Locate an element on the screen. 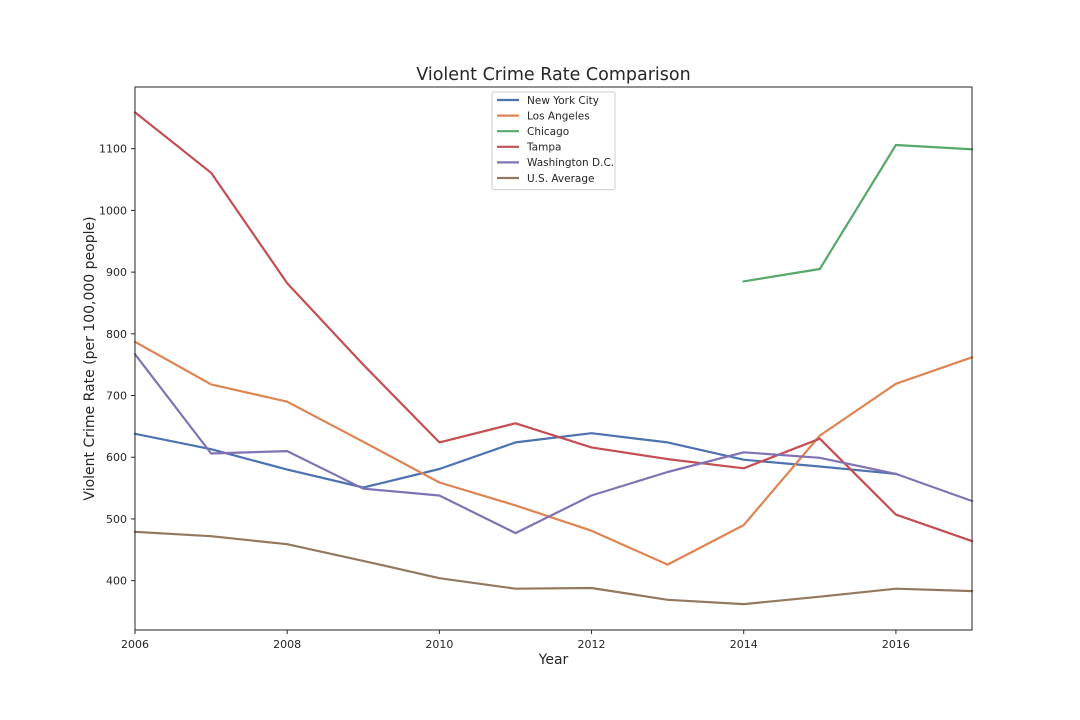 Image resolution: width=1080 pixels, height=720 pixels. legend-label-3: Tampa is located at coordinates (543, 148).